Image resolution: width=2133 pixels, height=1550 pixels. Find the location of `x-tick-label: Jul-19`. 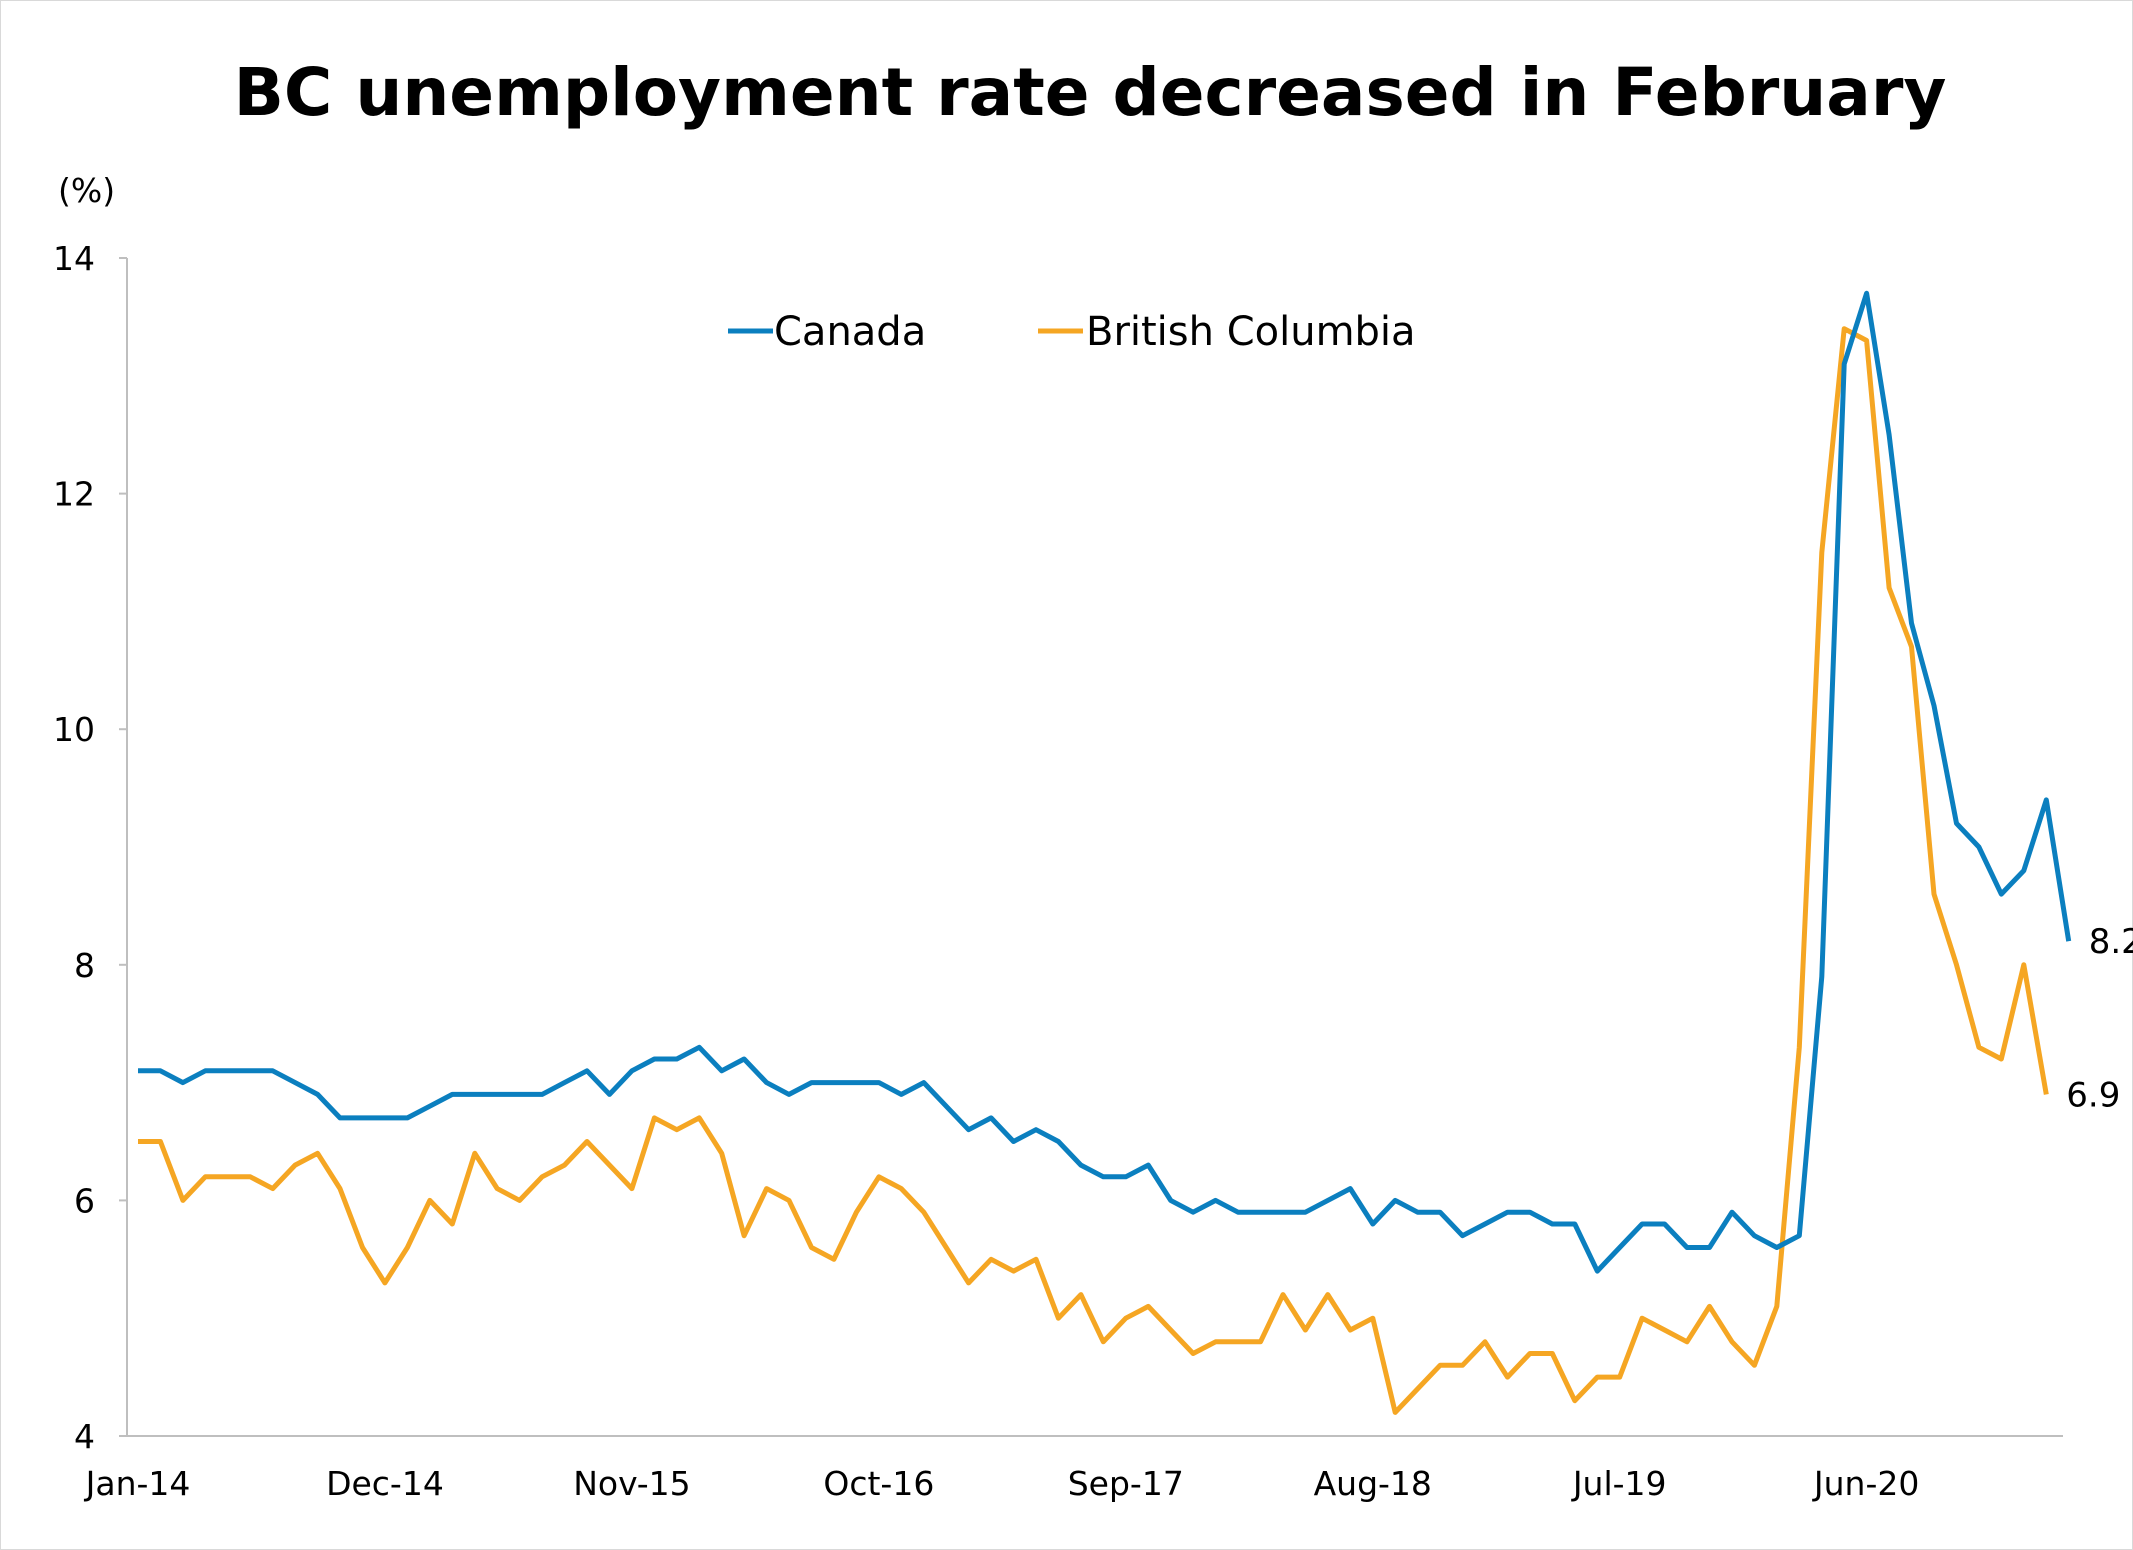

x-tick-label: Jul-19 is located at coordinates (1619, 1483).